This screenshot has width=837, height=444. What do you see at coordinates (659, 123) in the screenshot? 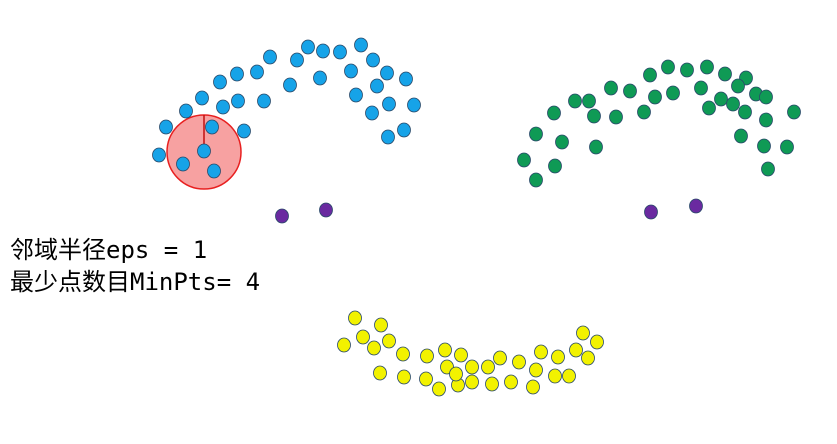
I see `cluster-right-points` at bounding box center [659, 123].